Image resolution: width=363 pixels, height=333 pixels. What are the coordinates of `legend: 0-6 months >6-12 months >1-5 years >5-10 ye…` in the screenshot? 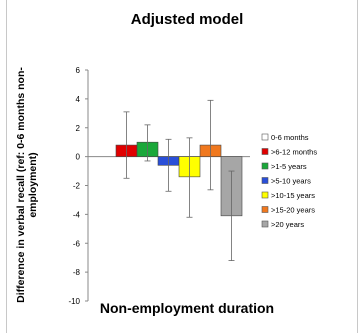 It's located at (289, 181).